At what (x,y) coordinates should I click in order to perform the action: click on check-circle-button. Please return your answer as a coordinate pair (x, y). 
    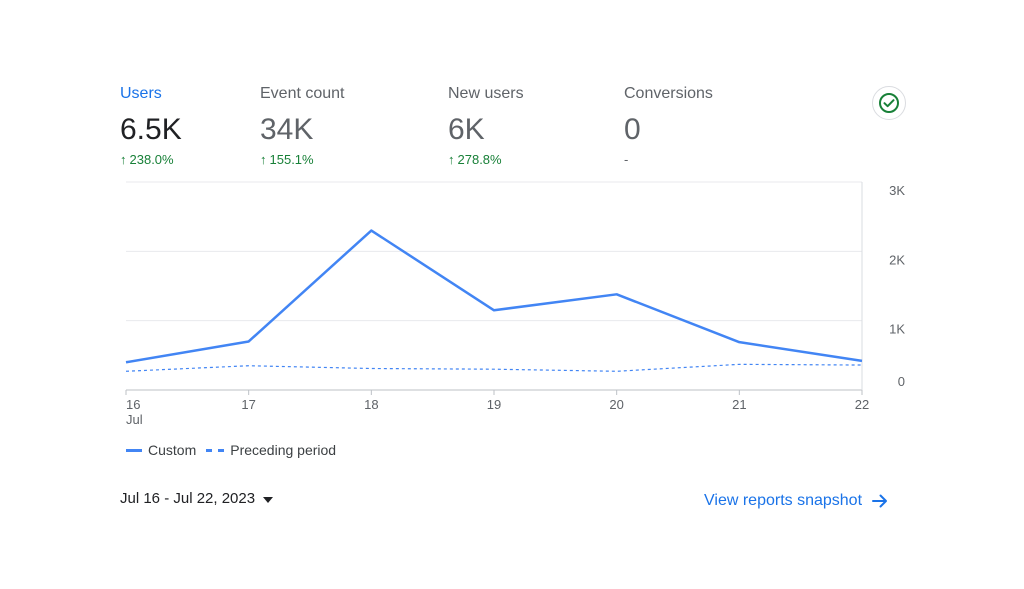
    Looking at the image, I should click on (889, 103).